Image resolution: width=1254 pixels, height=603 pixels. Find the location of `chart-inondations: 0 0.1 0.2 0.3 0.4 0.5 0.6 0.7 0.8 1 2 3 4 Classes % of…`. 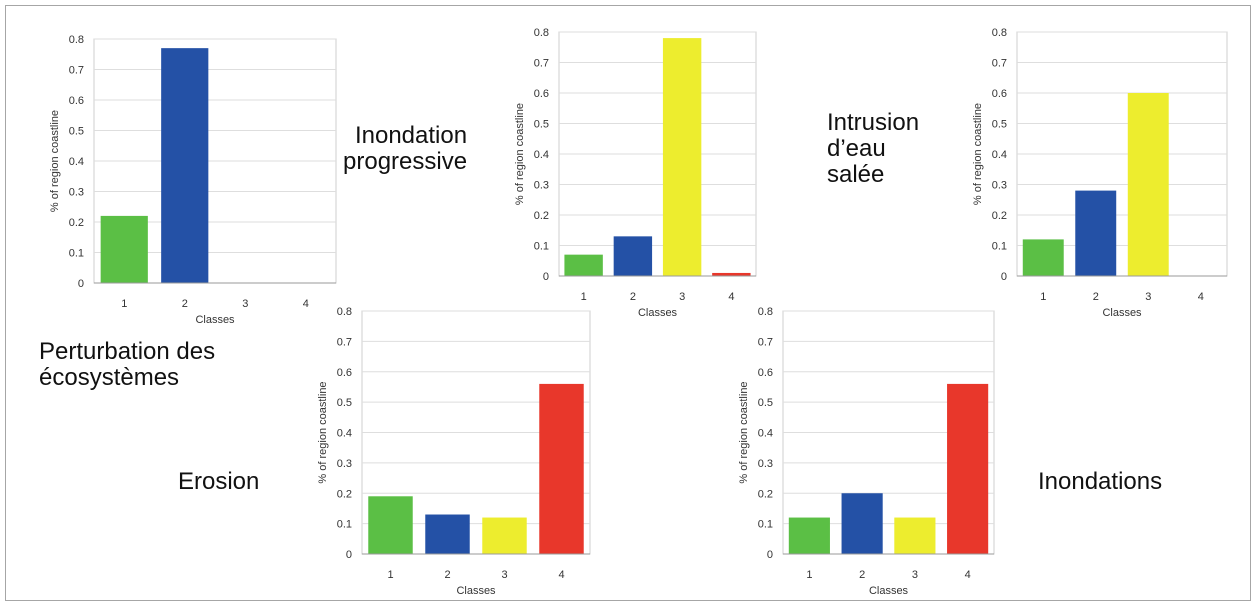

chart-inondations: 0 0.1 0.2 0.3 0.4 0.5 0.6 0.7 0.8 1 2 3 4 Classes % of… is located at coordinates (866, 451).